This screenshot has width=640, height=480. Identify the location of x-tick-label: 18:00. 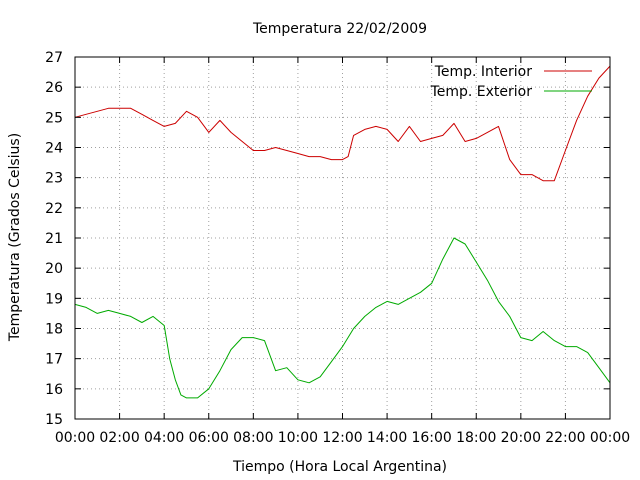
(476, 438).